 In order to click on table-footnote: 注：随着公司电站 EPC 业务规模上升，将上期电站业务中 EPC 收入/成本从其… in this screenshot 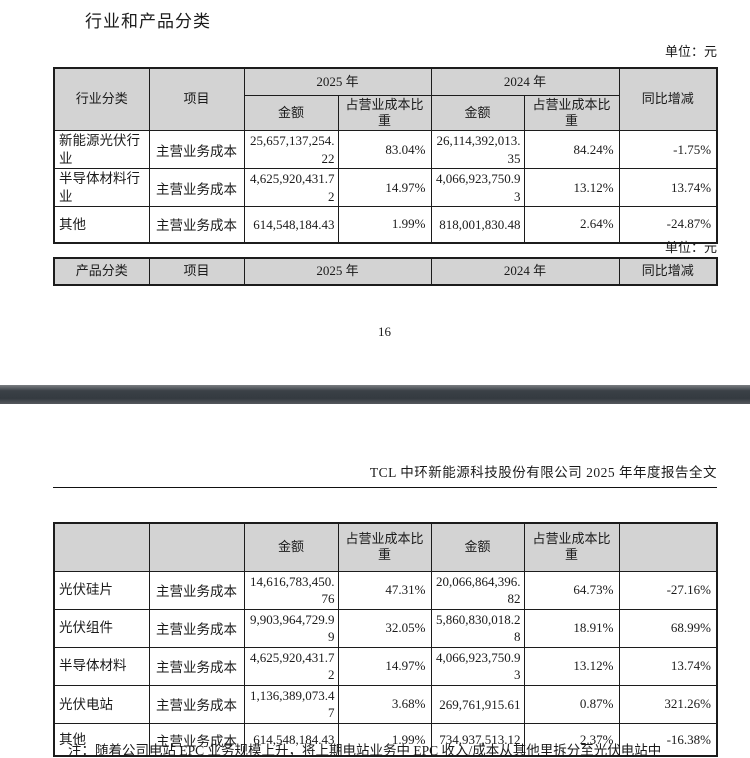, I will do `click(365, 750)`.